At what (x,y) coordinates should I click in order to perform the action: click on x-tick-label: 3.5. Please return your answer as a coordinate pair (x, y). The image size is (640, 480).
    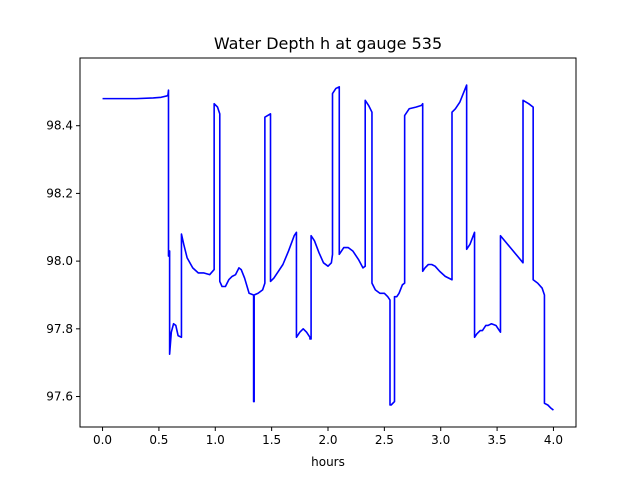
    Looking at the image, I should click on (497, 440).